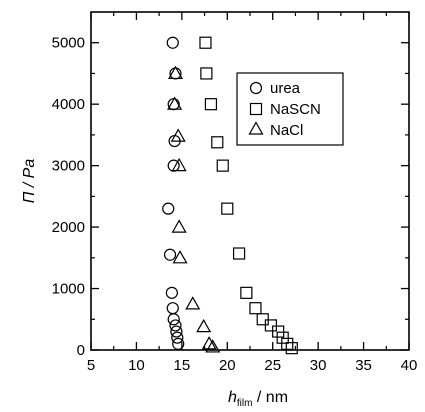 The height and width of the screenshot is (412, 425). Describe the element at coordinates (256, 88) in the screenshot. I see `legend-marker-urea` at that location.